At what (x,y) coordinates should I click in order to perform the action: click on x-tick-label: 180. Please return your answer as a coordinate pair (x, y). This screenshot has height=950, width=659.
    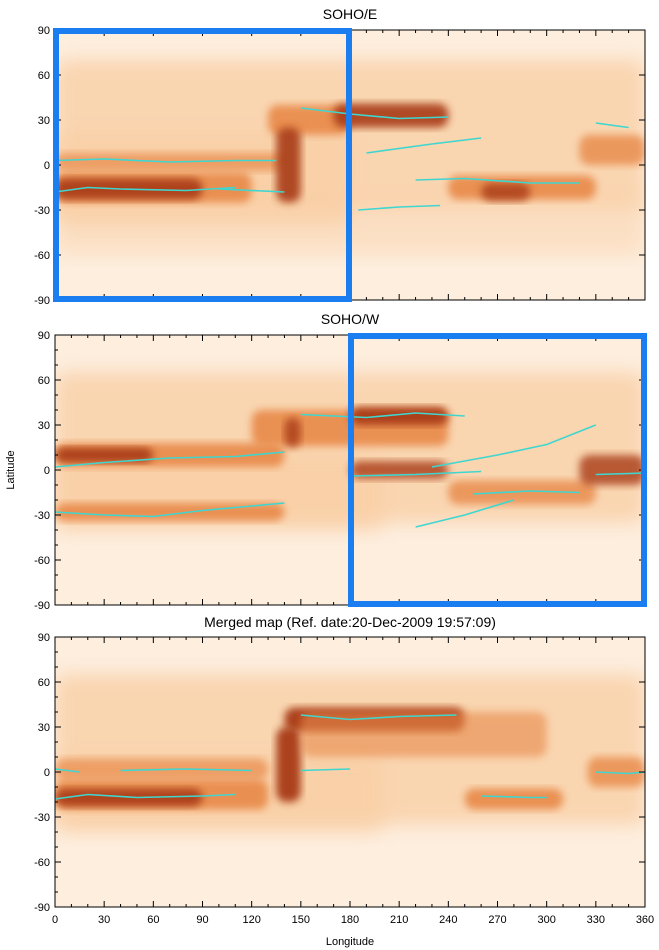
    Looking at the image, I should click on (350, 920).